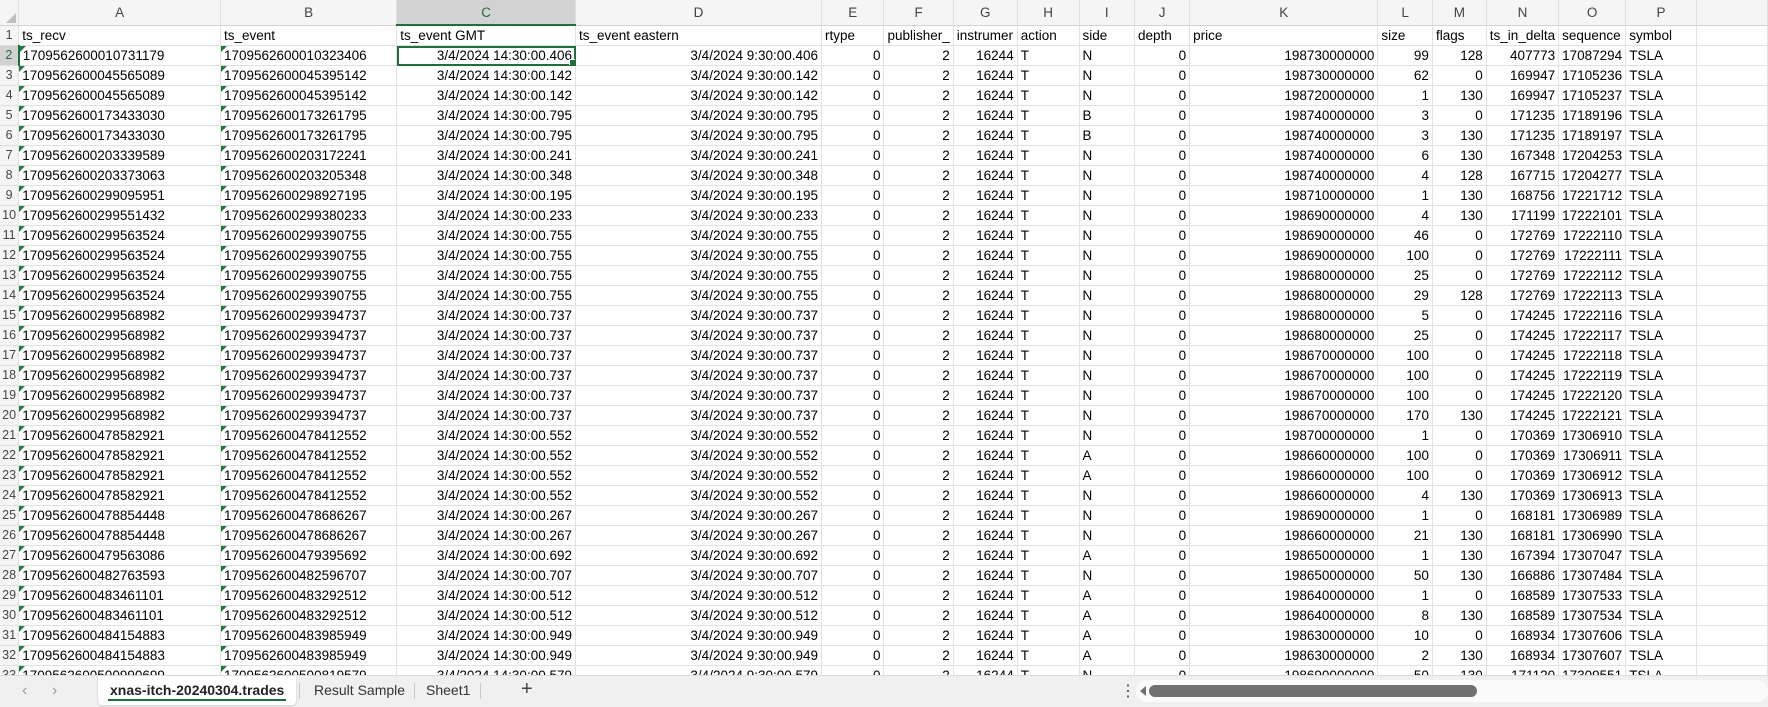 The width and height of the screenshot is (1768, 707). I want to click on cell: 17222119, so click(1592, 375).